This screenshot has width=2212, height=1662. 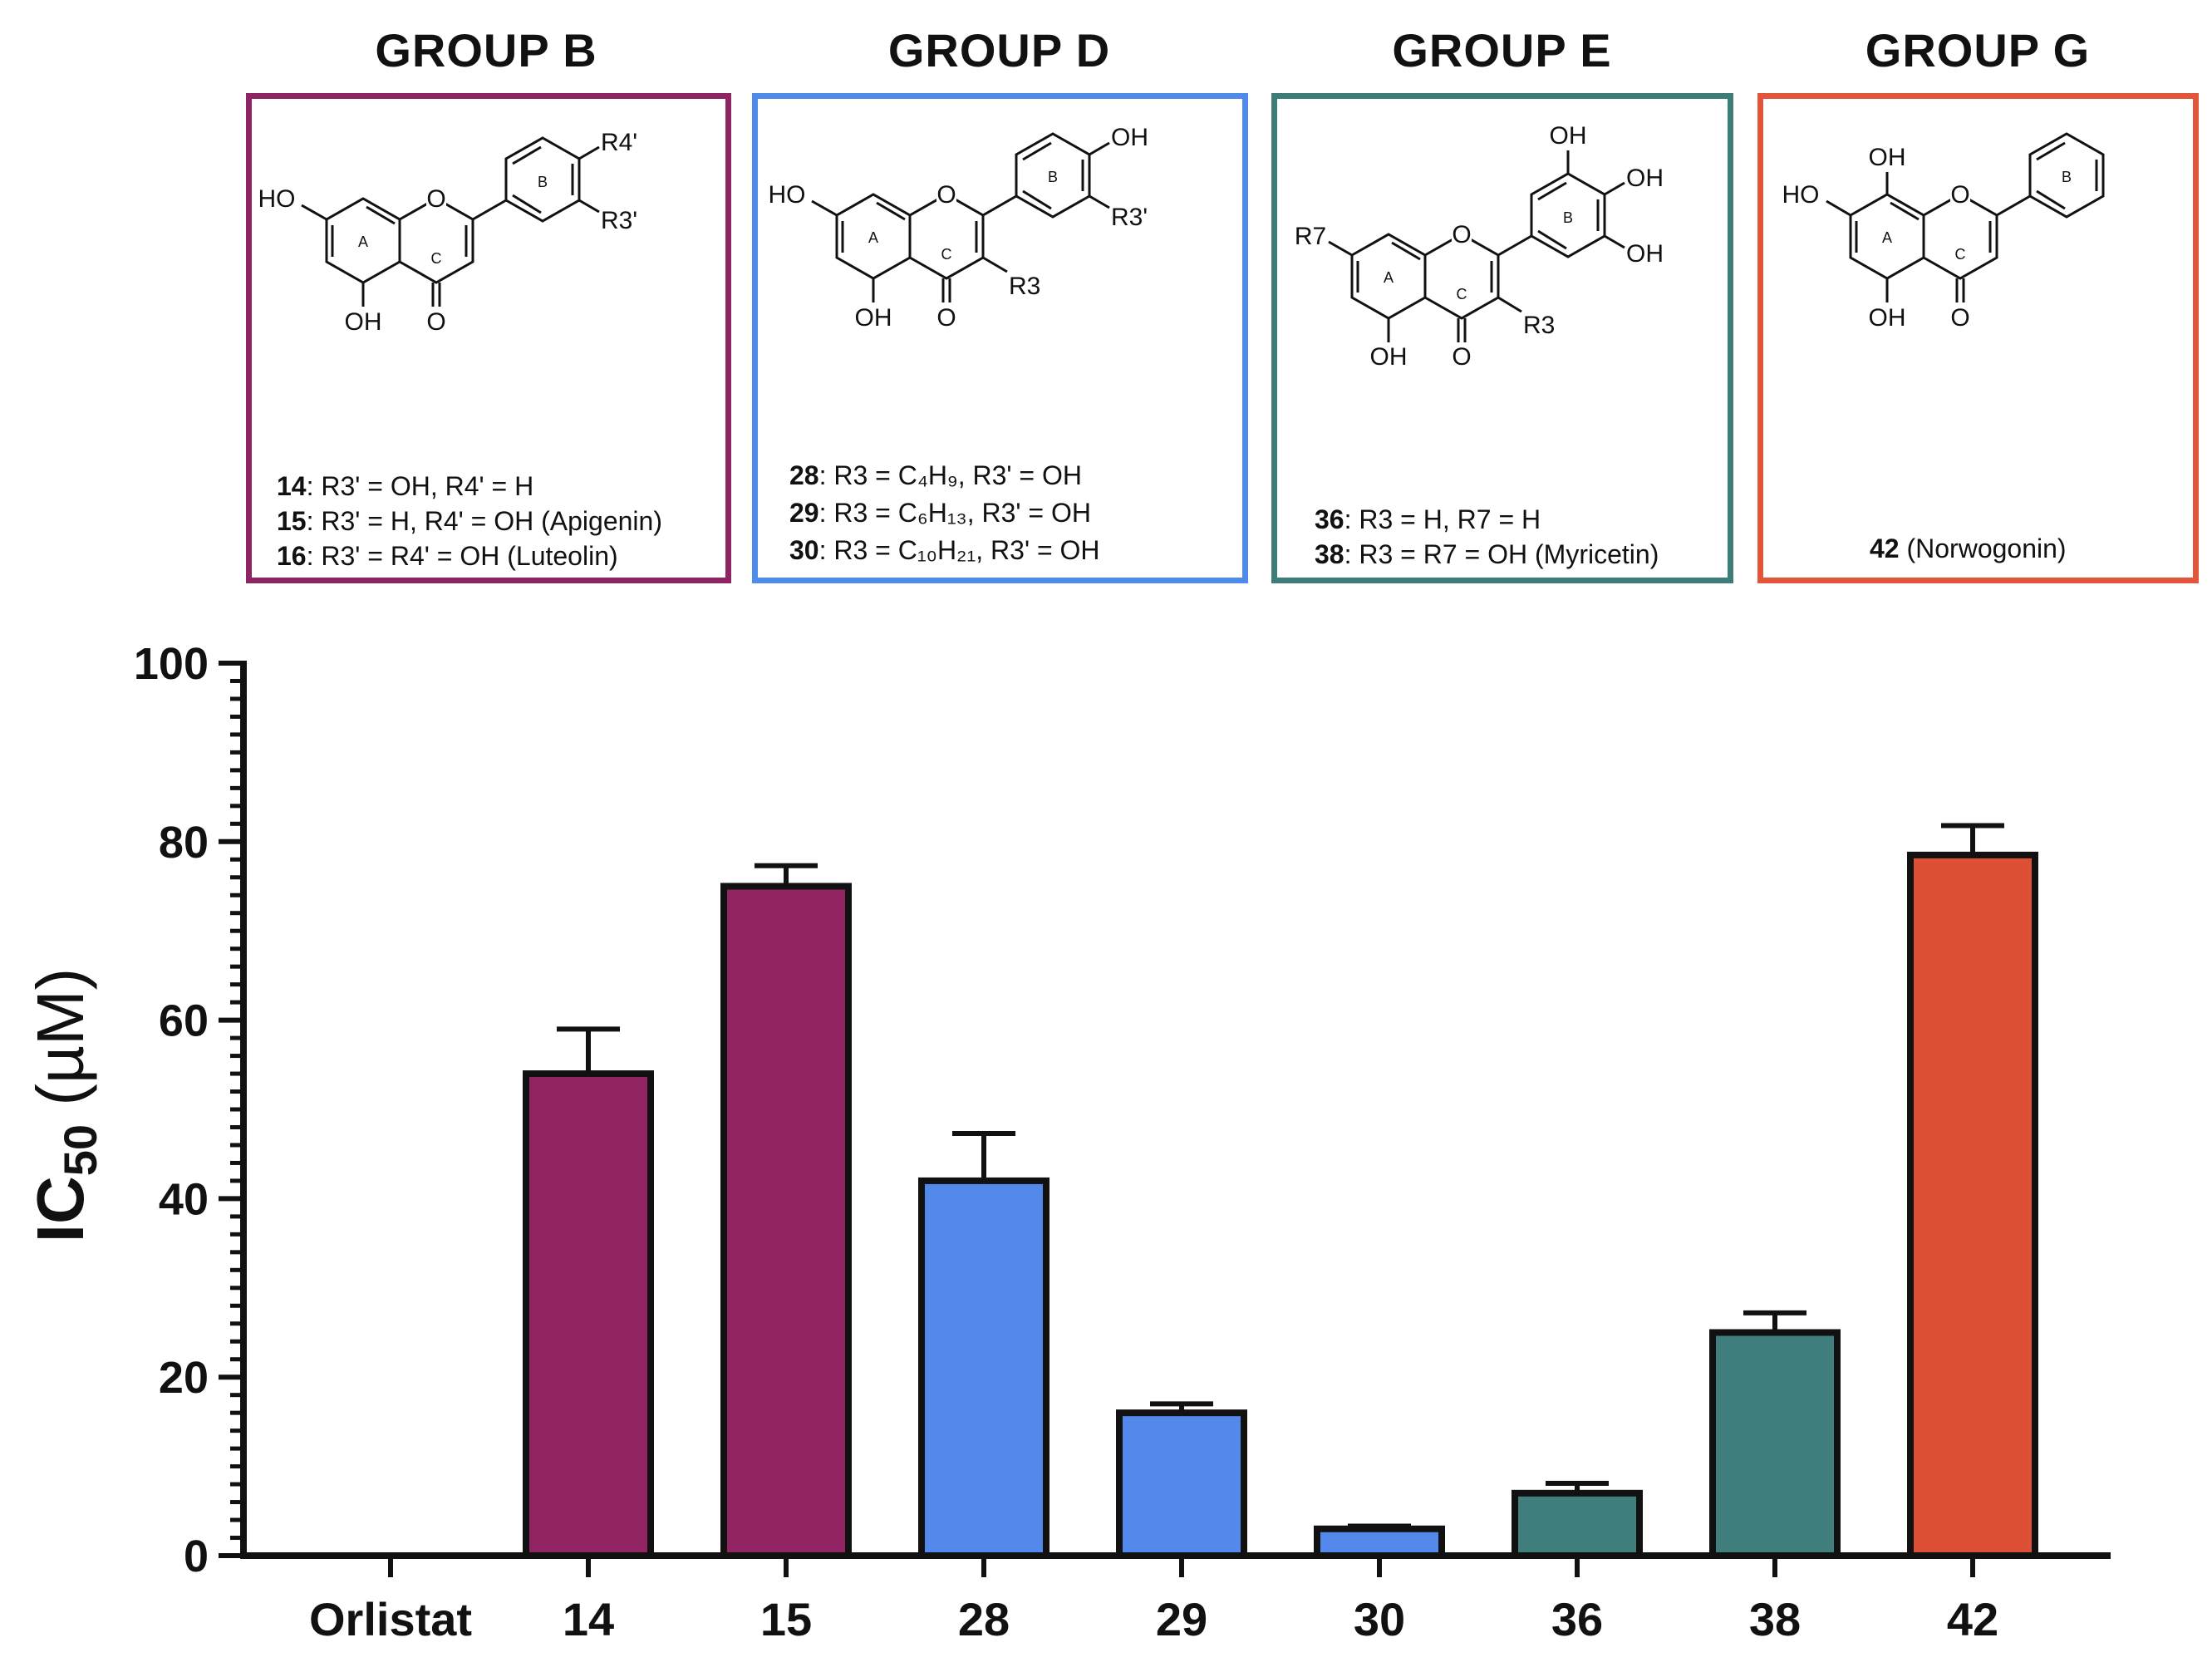 What do you see at coordinates (804, 475) in the screenshot?
I see `compound-number: 28` at bounding box center [804, 475].